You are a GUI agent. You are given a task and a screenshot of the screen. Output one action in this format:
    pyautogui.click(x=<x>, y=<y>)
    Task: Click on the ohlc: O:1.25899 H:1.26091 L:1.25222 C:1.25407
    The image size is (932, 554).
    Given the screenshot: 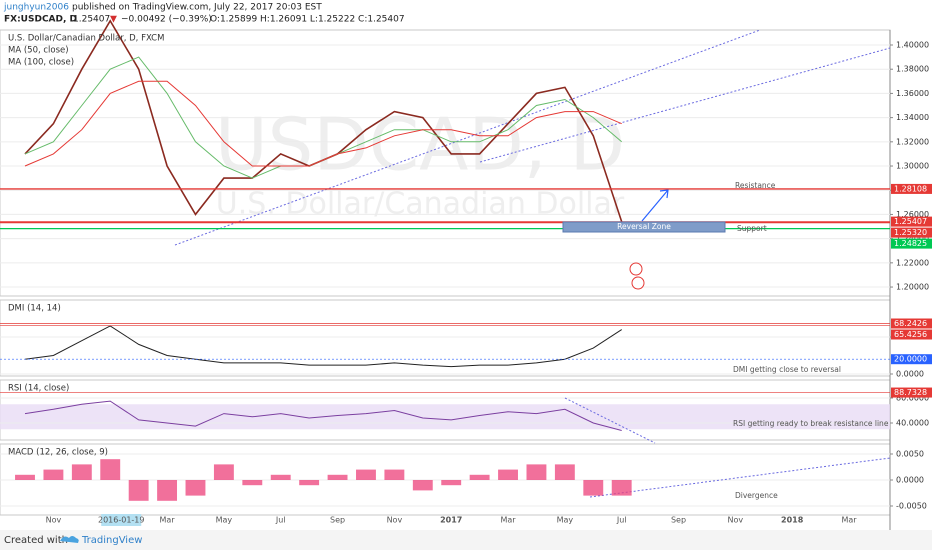 What is the action you would take?
    pyautogui.click(x=307, y=20)
    